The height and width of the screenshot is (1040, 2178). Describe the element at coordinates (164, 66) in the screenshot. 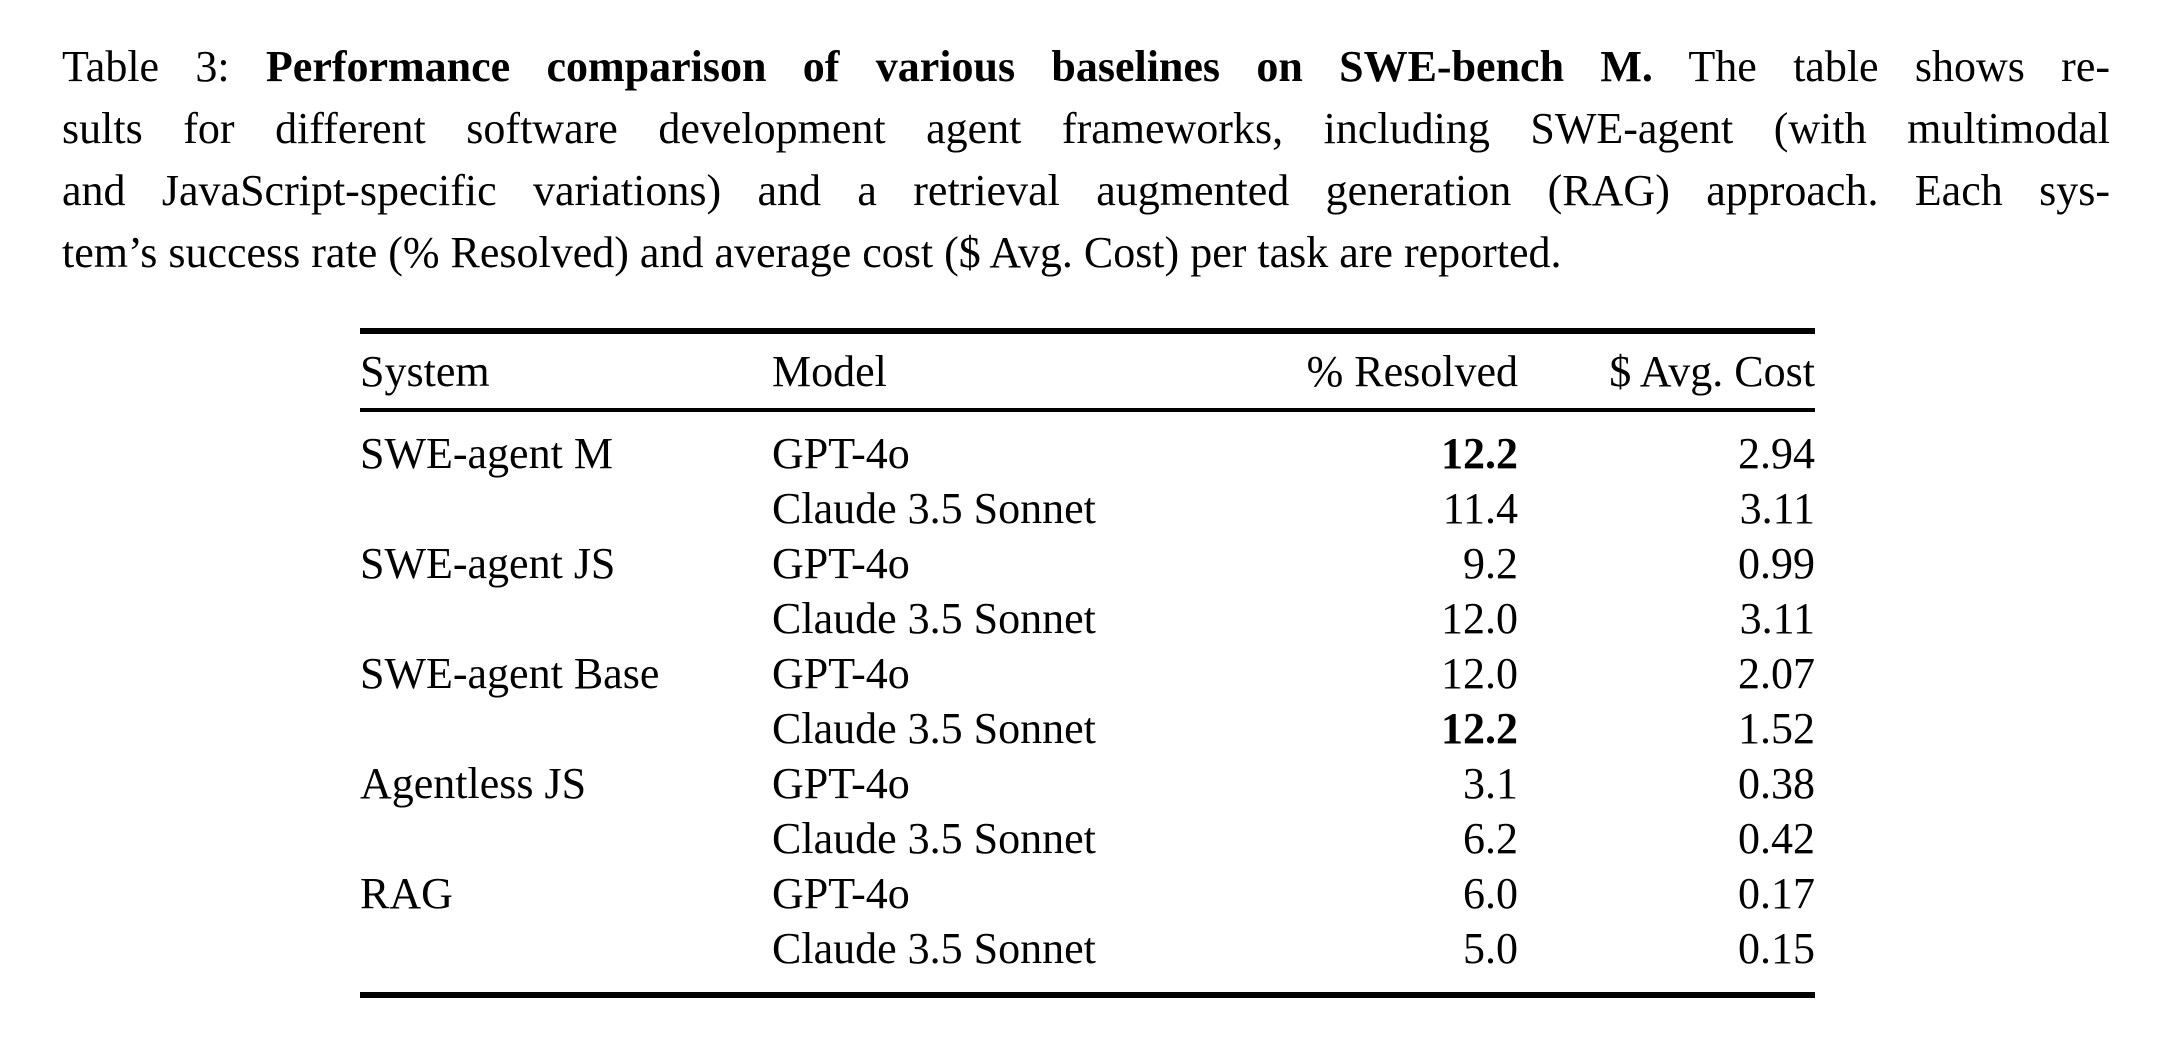

I see `caption-table-label: Table 3:` at that location.